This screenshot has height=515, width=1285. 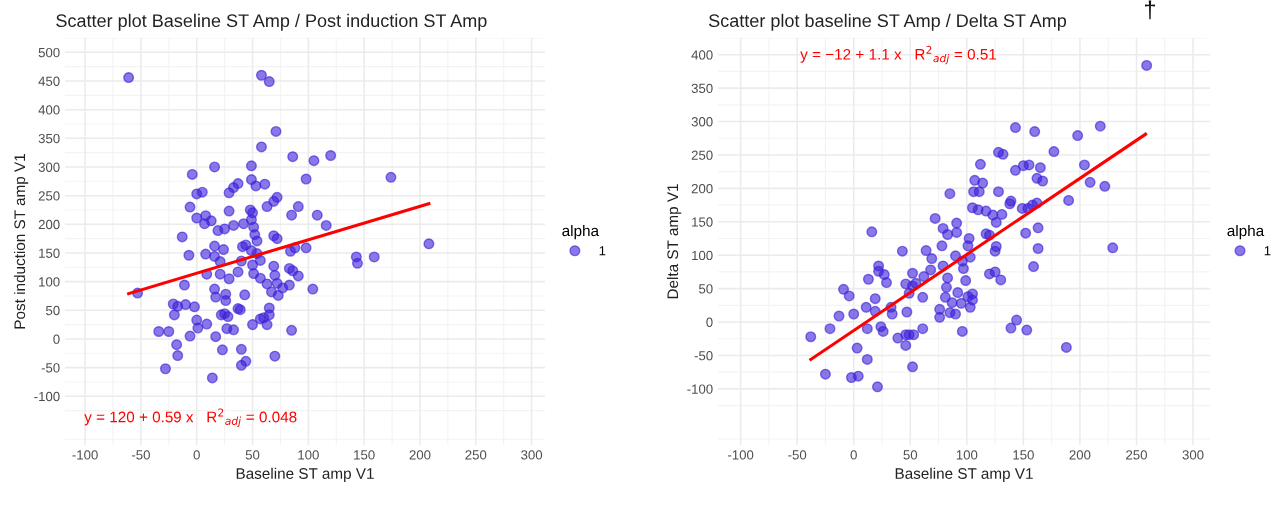 I want to click on y-axis-title: Post induction ST amp V1, so click(x=21, y=241).